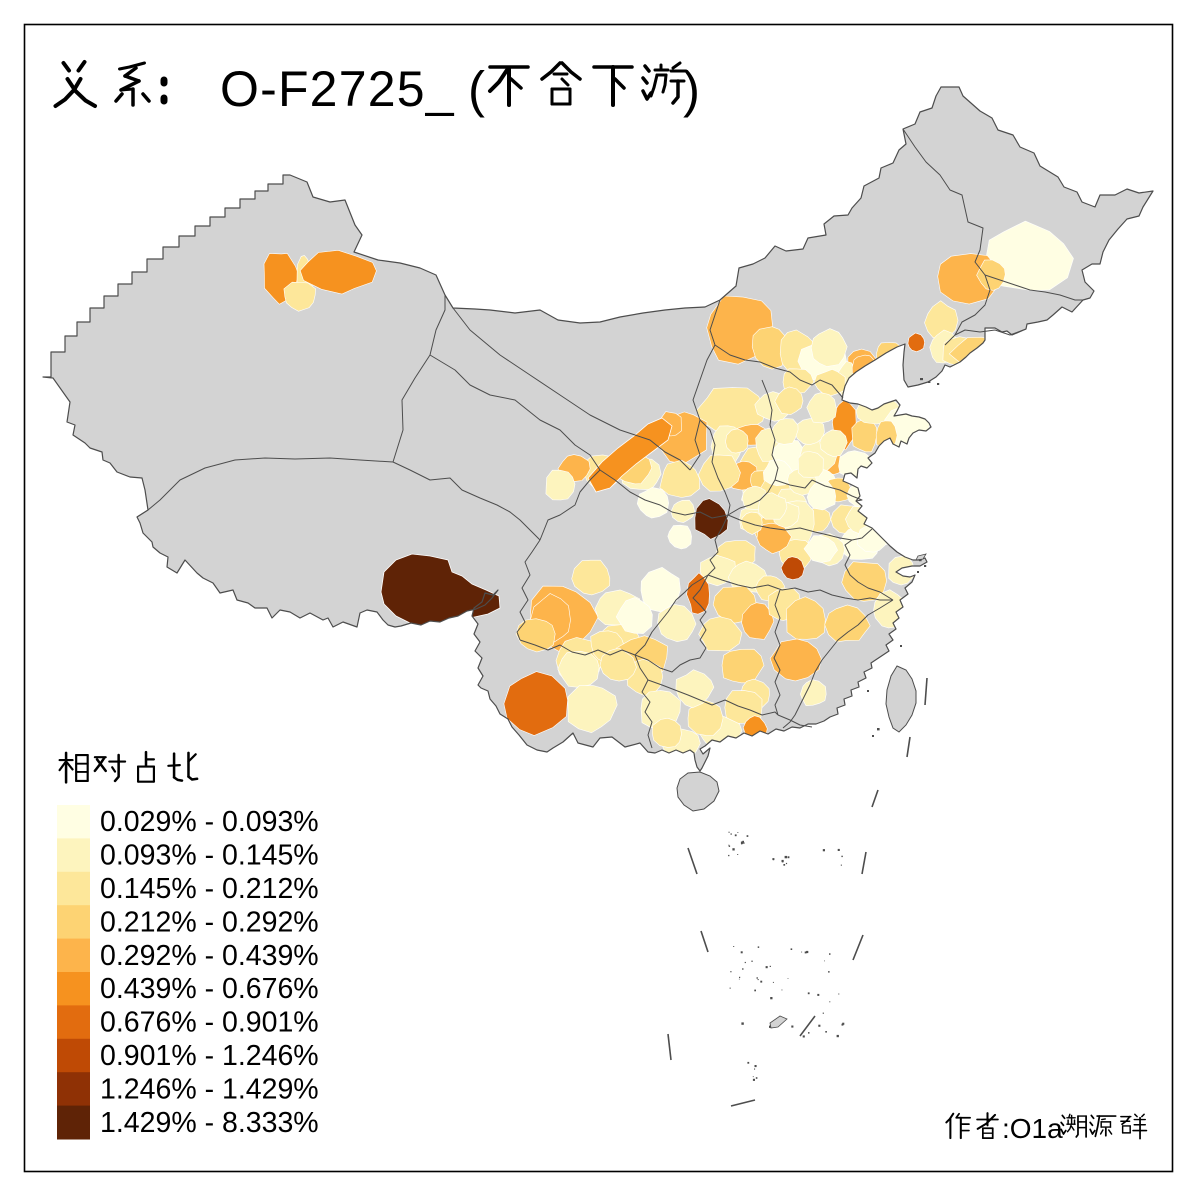  I want to click on svg-text: 1.429% - 8.333%, so click(209, 1123).